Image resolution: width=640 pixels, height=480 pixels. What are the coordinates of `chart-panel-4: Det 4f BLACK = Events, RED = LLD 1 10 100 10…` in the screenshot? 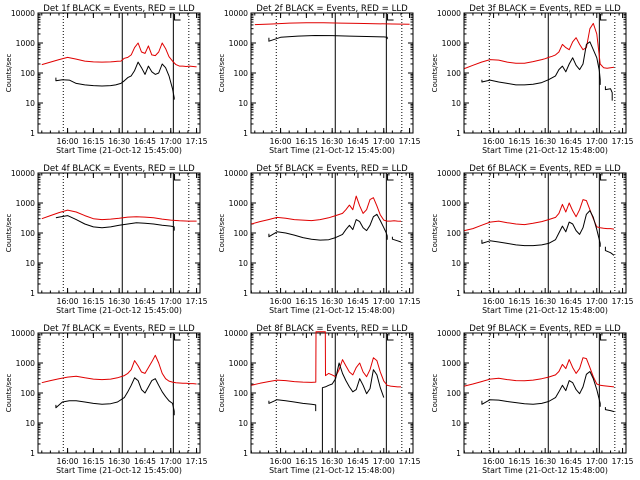 It's located at (106, 239).